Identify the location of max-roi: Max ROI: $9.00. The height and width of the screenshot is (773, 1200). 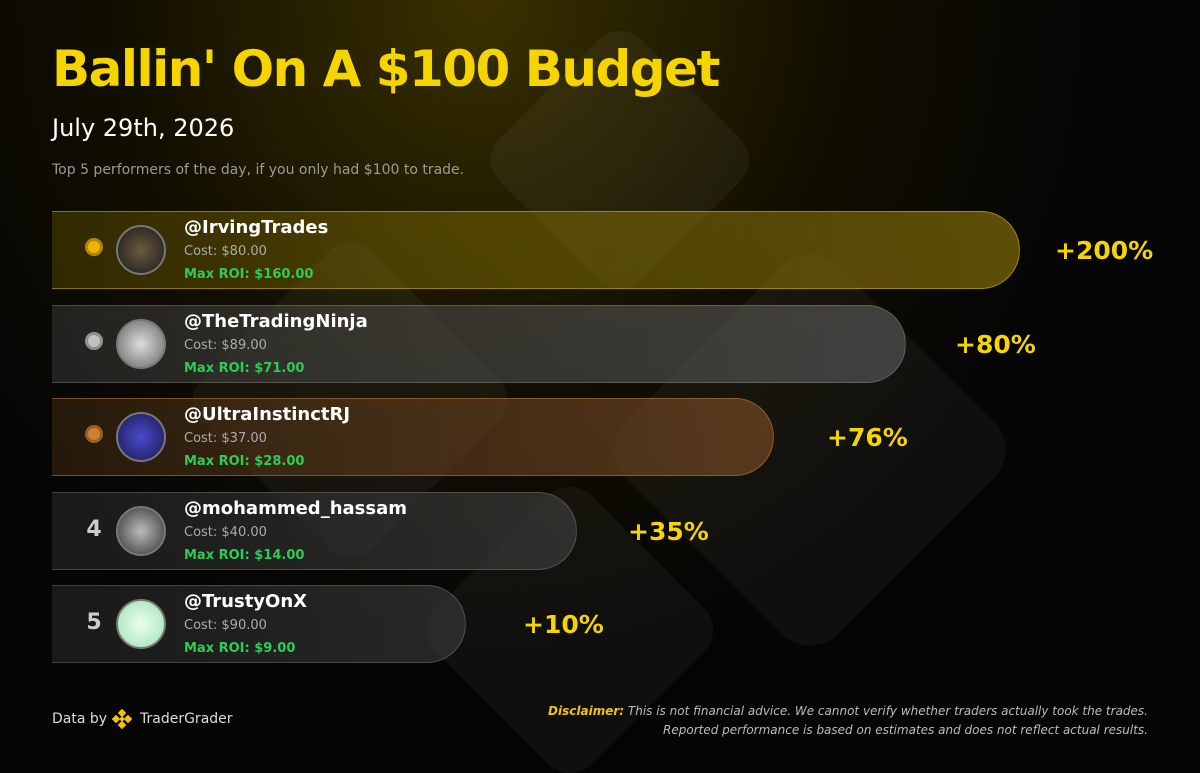
(240, 648).